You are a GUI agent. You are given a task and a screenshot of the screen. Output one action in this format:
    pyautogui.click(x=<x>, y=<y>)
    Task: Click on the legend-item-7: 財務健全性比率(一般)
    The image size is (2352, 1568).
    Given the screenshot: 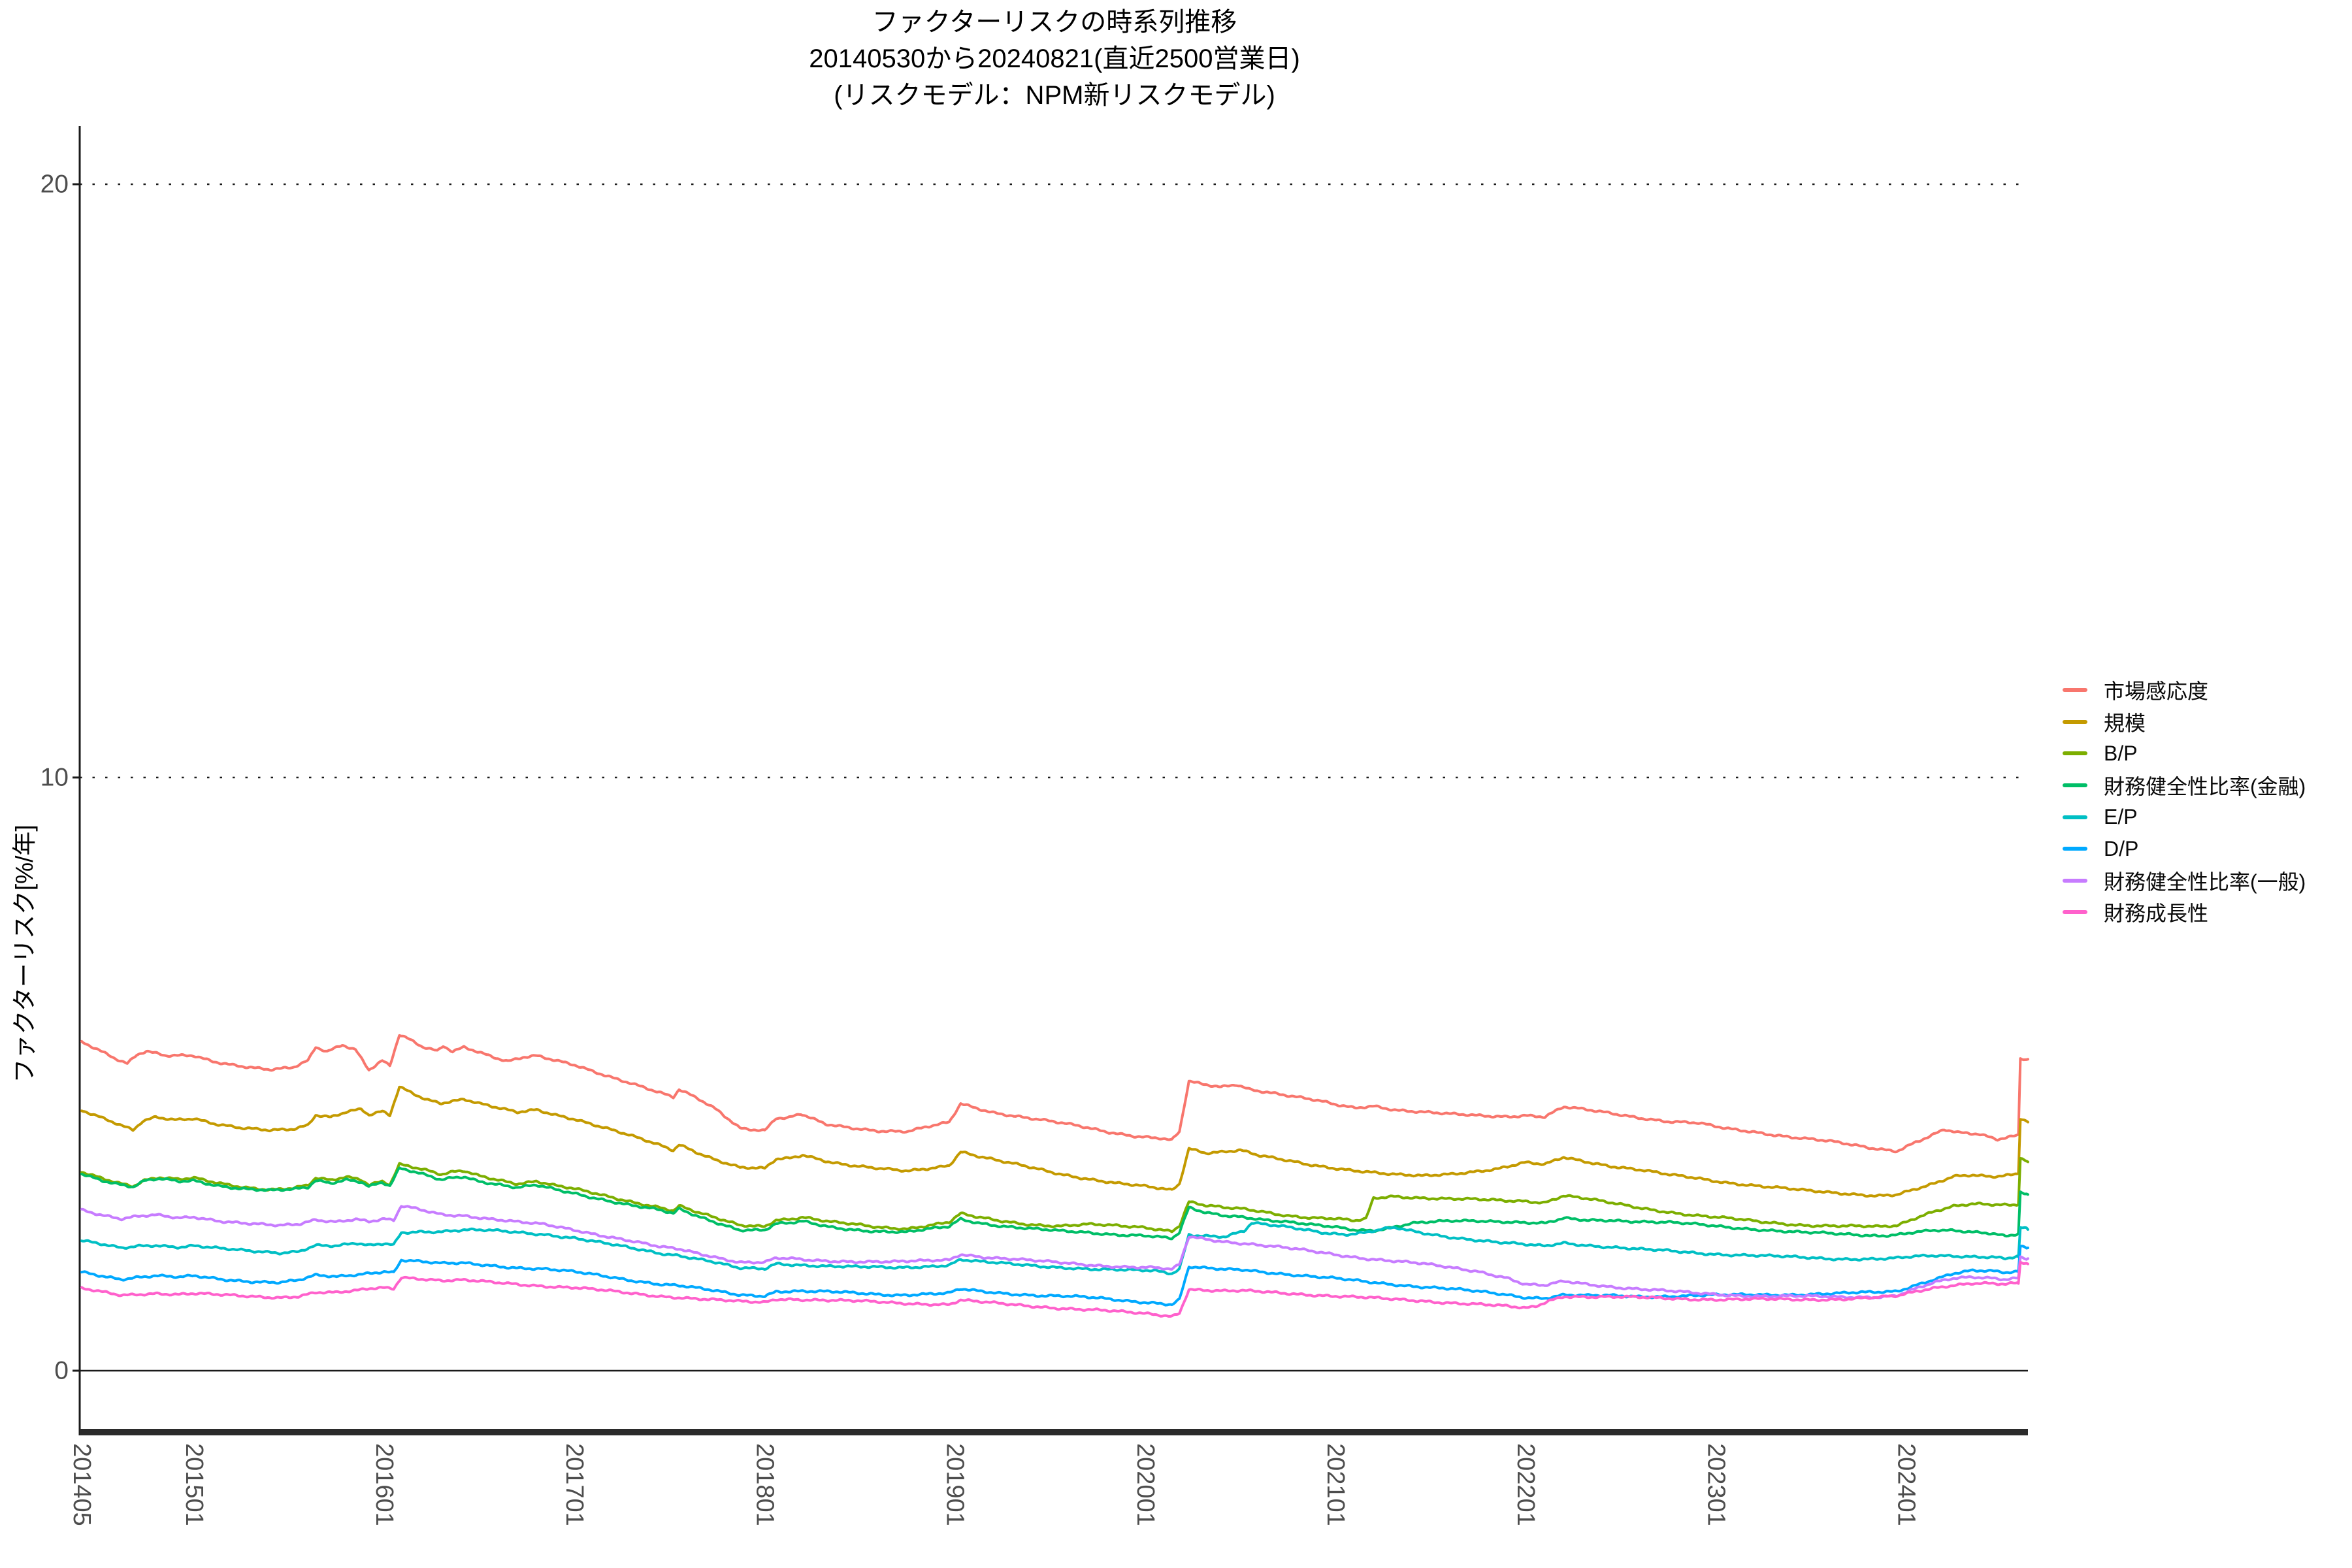 What is the action you would take?
    pyautogui.click(x=2184, y=881)
    